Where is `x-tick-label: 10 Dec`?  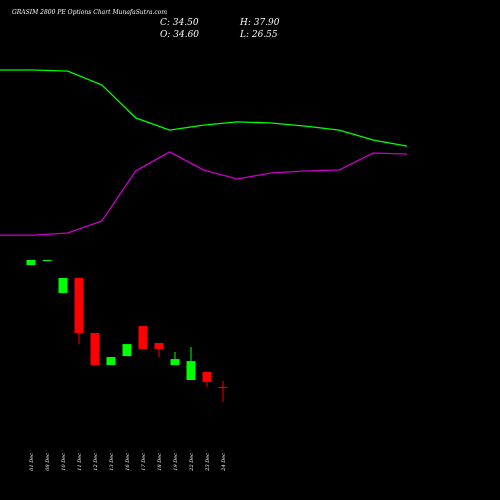 x-tick-label: 10 Dec is located at coordinates (64, 462).